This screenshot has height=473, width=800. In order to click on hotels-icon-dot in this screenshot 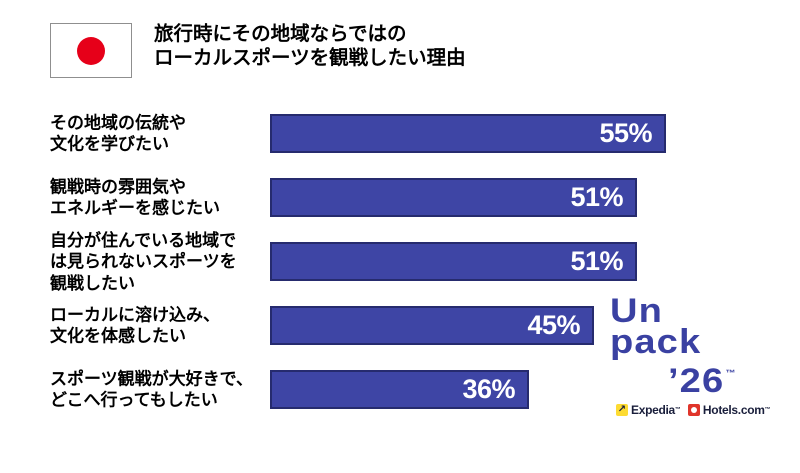, I will do `click(693, 409)`.